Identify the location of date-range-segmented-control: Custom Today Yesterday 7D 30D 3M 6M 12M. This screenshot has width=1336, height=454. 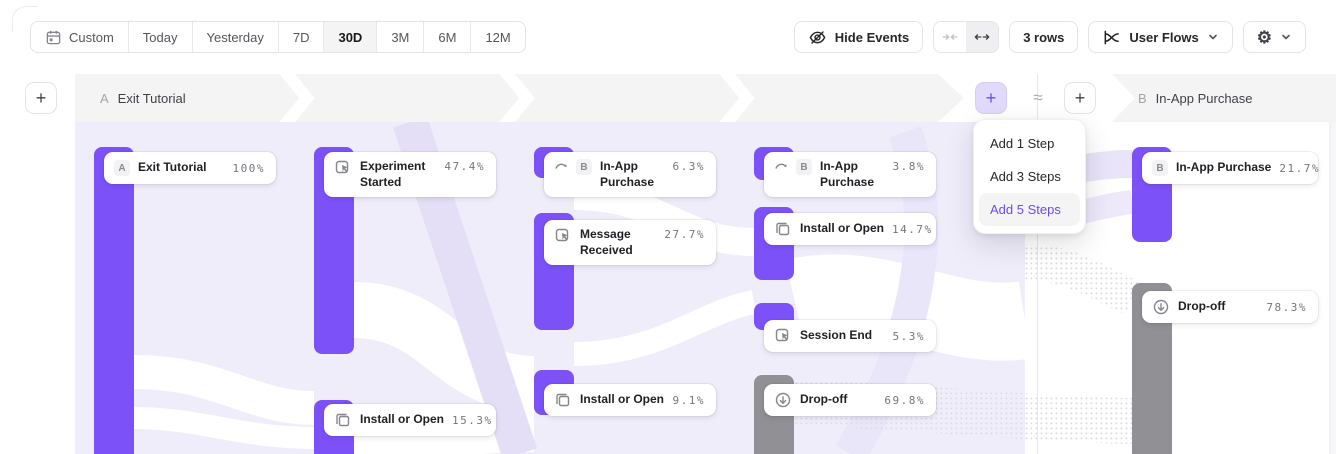
(278, 37).